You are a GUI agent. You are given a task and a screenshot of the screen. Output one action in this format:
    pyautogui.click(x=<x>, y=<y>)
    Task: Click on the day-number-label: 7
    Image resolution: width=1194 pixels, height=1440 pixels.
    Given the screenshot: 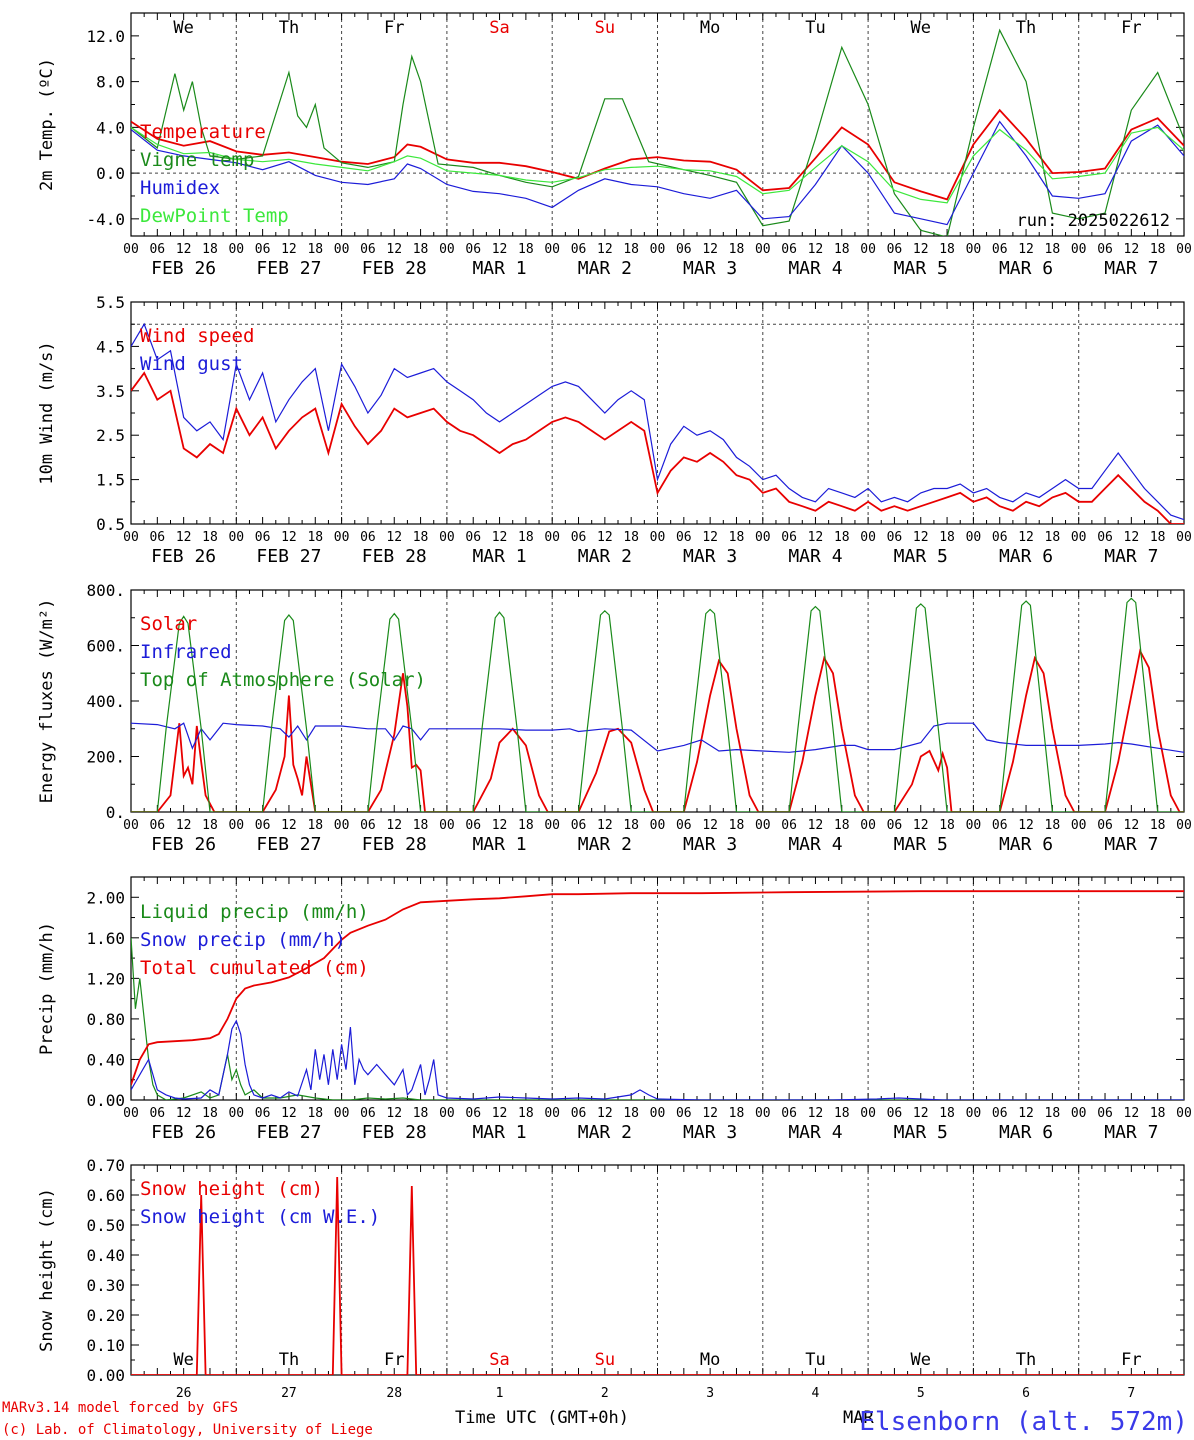 What is the action you would take?
    pyautogui.click(x=1131, y=1393)
    